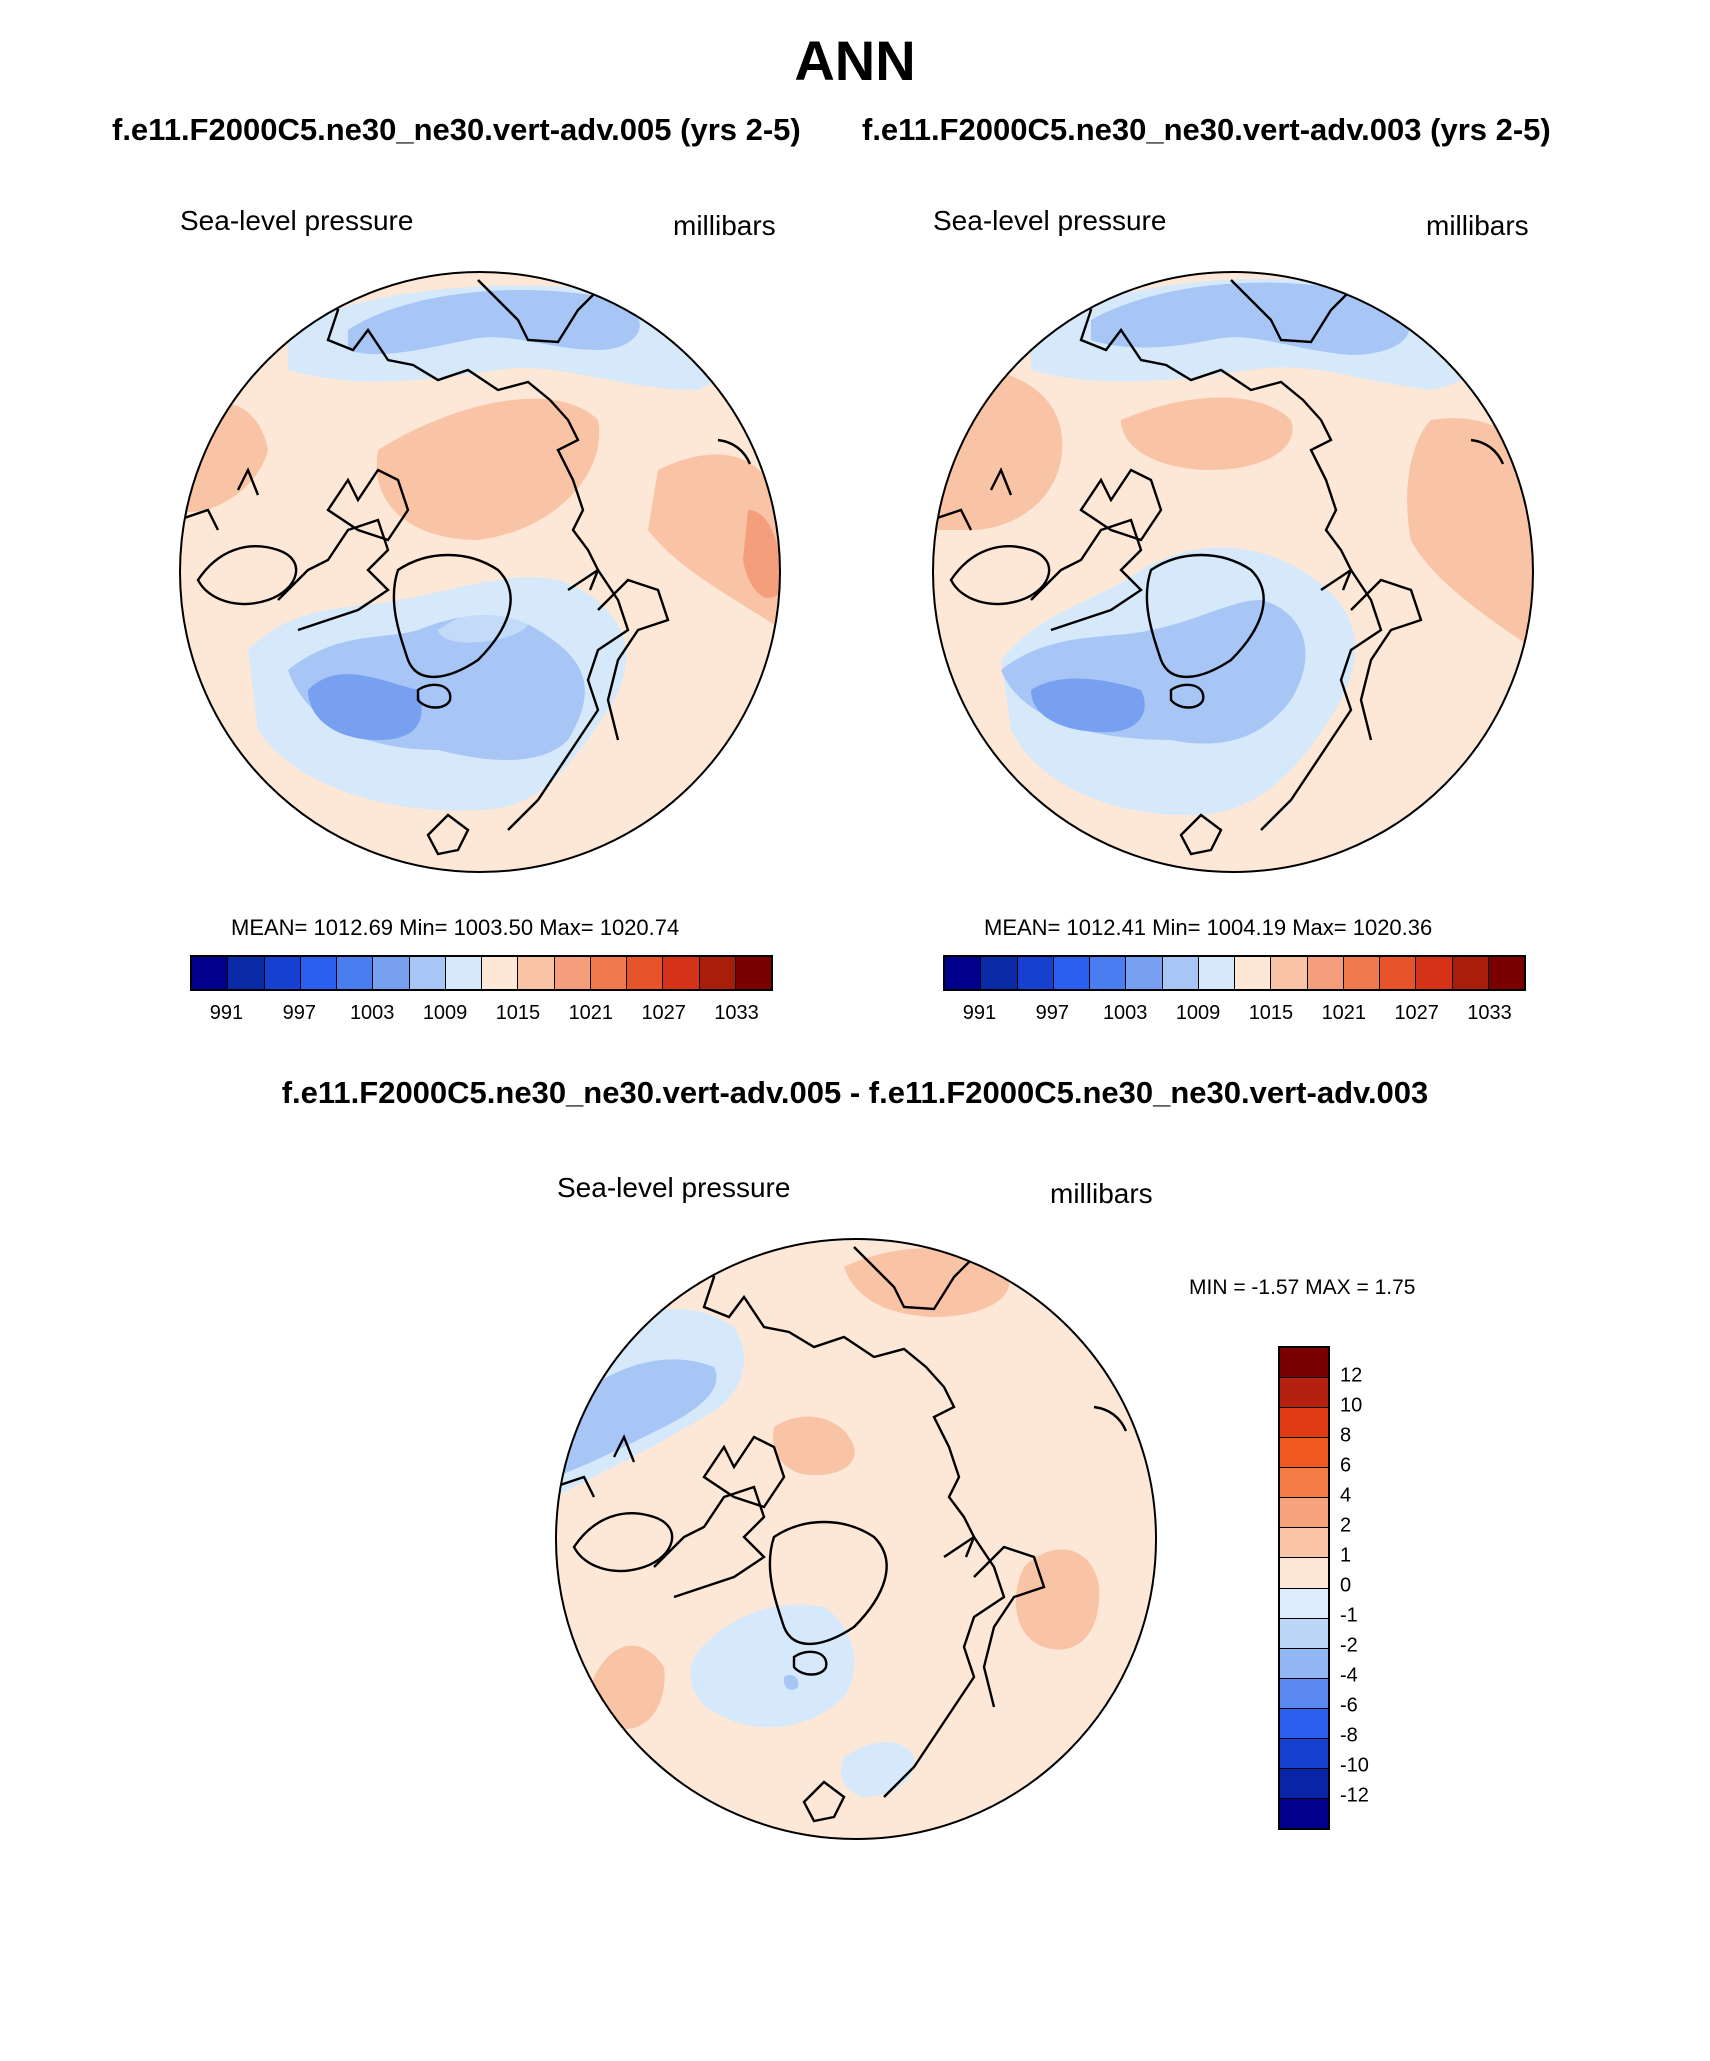  I want to click on colorbar-tick-label: -4, so click(1349, 1675).